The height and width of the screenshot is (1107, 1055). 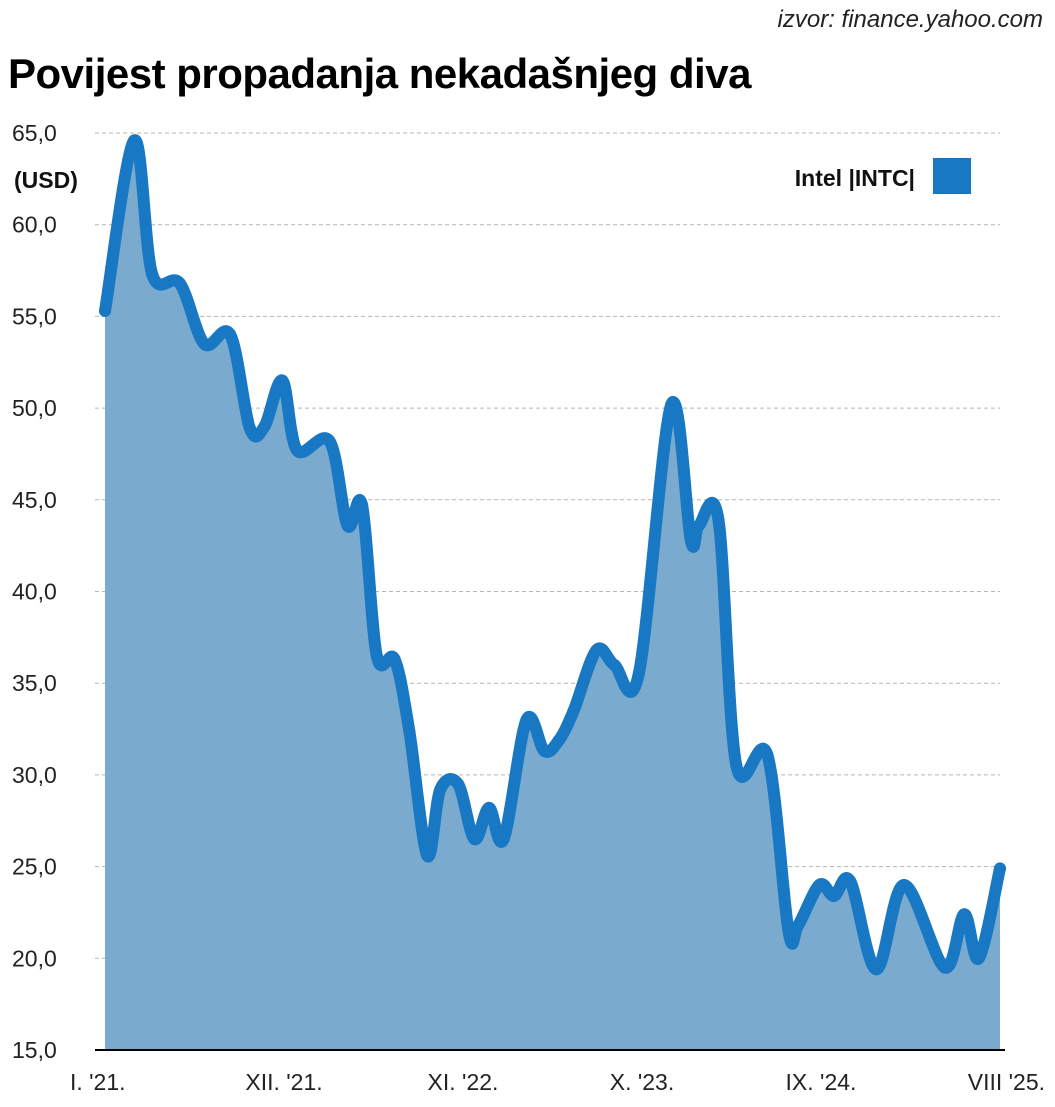 What do you see at coordinates (952, 176) in the screenshot?
I see `legend-swatch` at bounding box center [952, 176].